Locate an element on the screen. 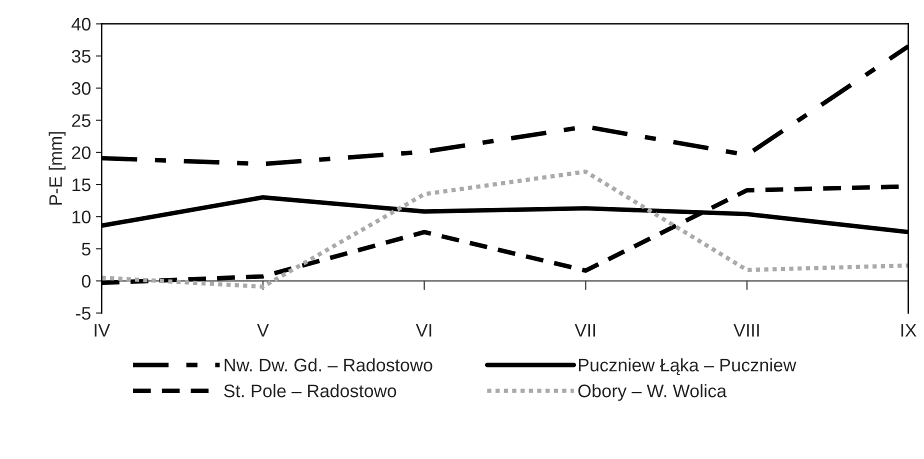 The image size is (924, 459). x-tick-label: IX is located at coordinates (908, 330).